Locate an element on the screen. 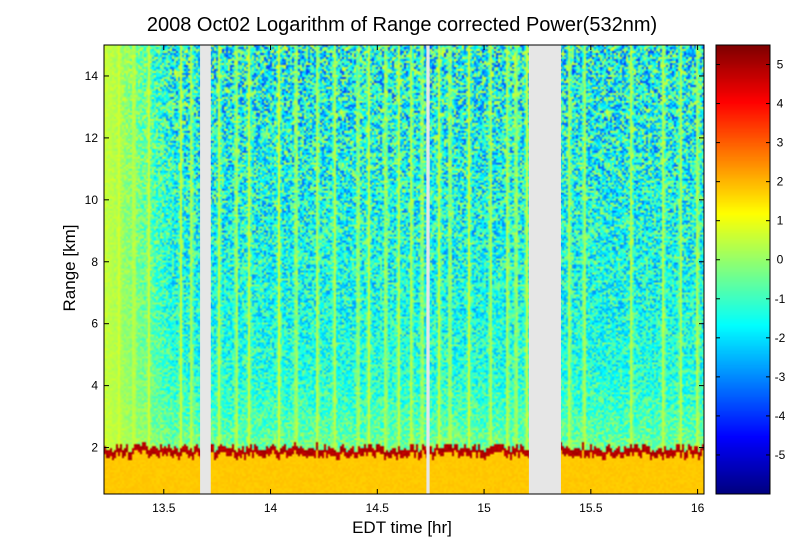 The width and height of the screenshot is (798, 557). y-tick-label: 14 is located at coordinates (92, 76).